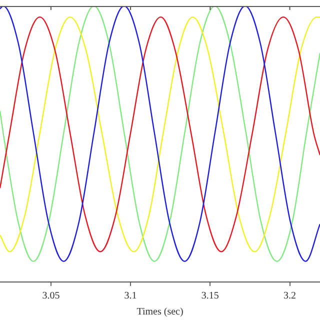 The image size is (320, 320). I want to click on x-tick-label: 3.2, so click(290, 296).